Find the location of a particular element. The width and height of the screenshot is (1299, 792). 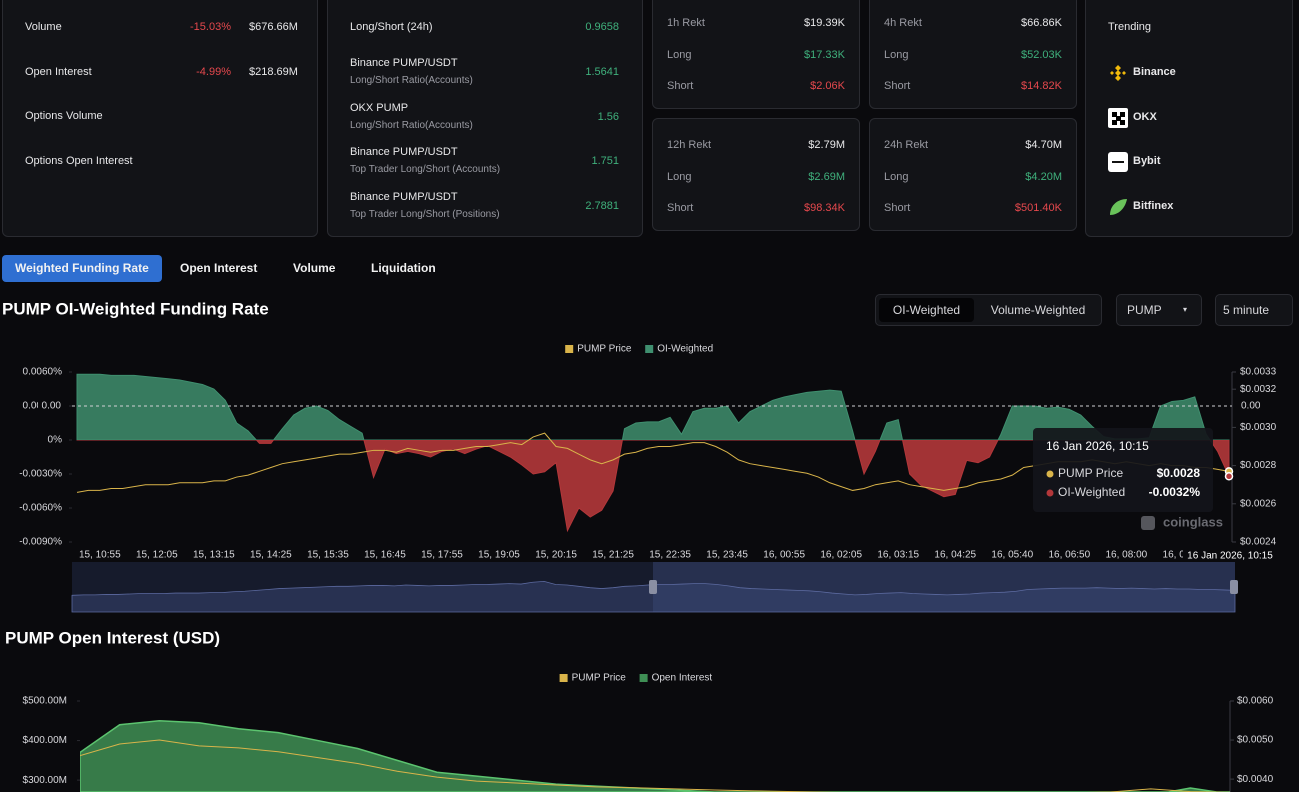

rekt-value: $14.82K is located at coordinates (1041, 86).